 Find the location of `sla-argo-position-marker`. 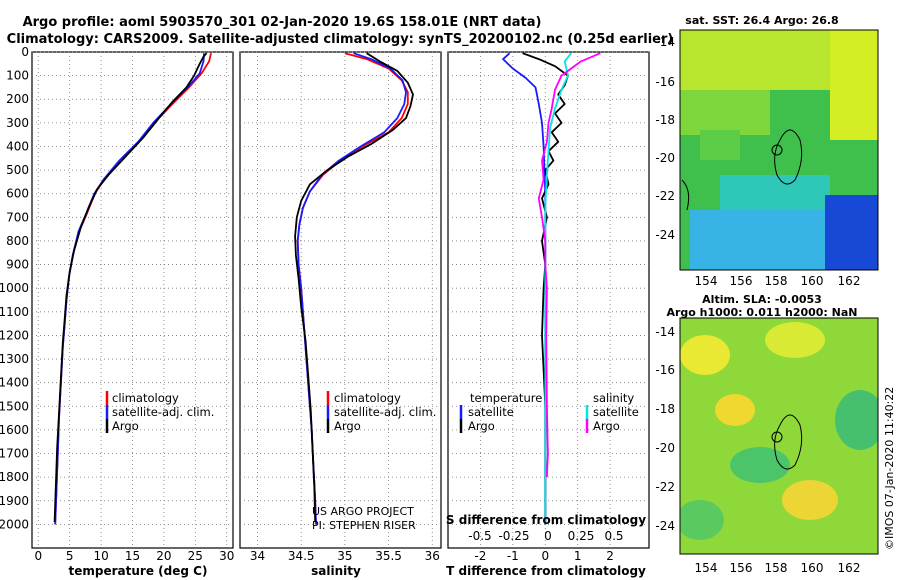

sla-argo-position-marker is located at coordinates (777, 437).